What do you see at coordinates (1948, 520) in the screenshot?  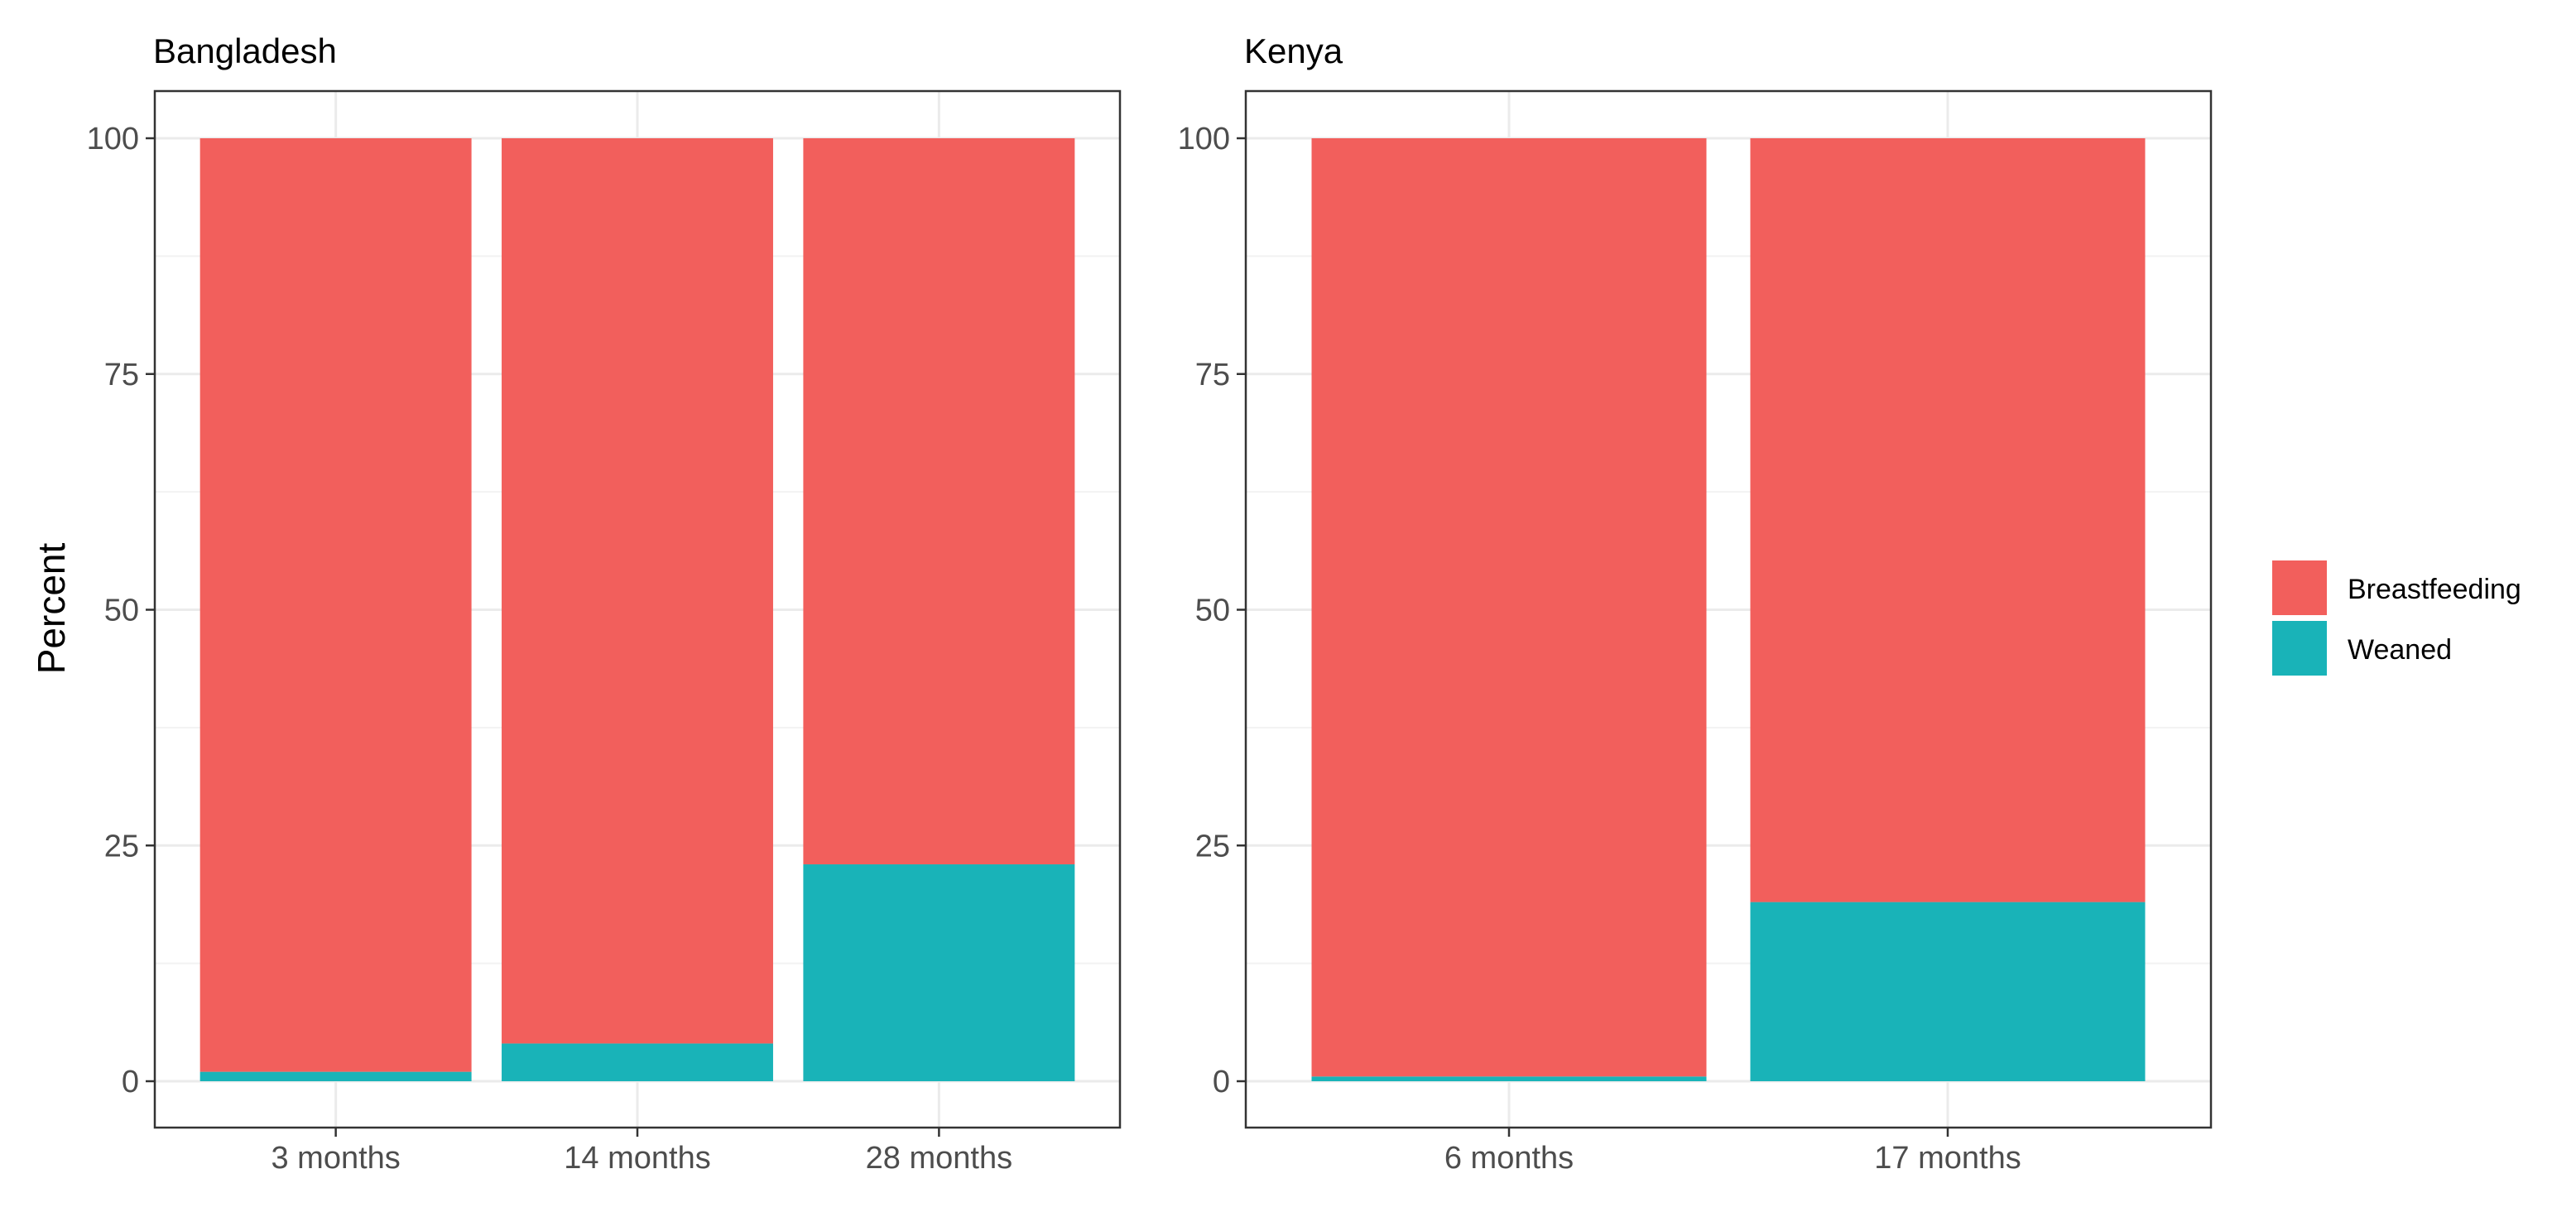 I see `bar-breastfeeding-17-months` at bounding box center [1948, 520].